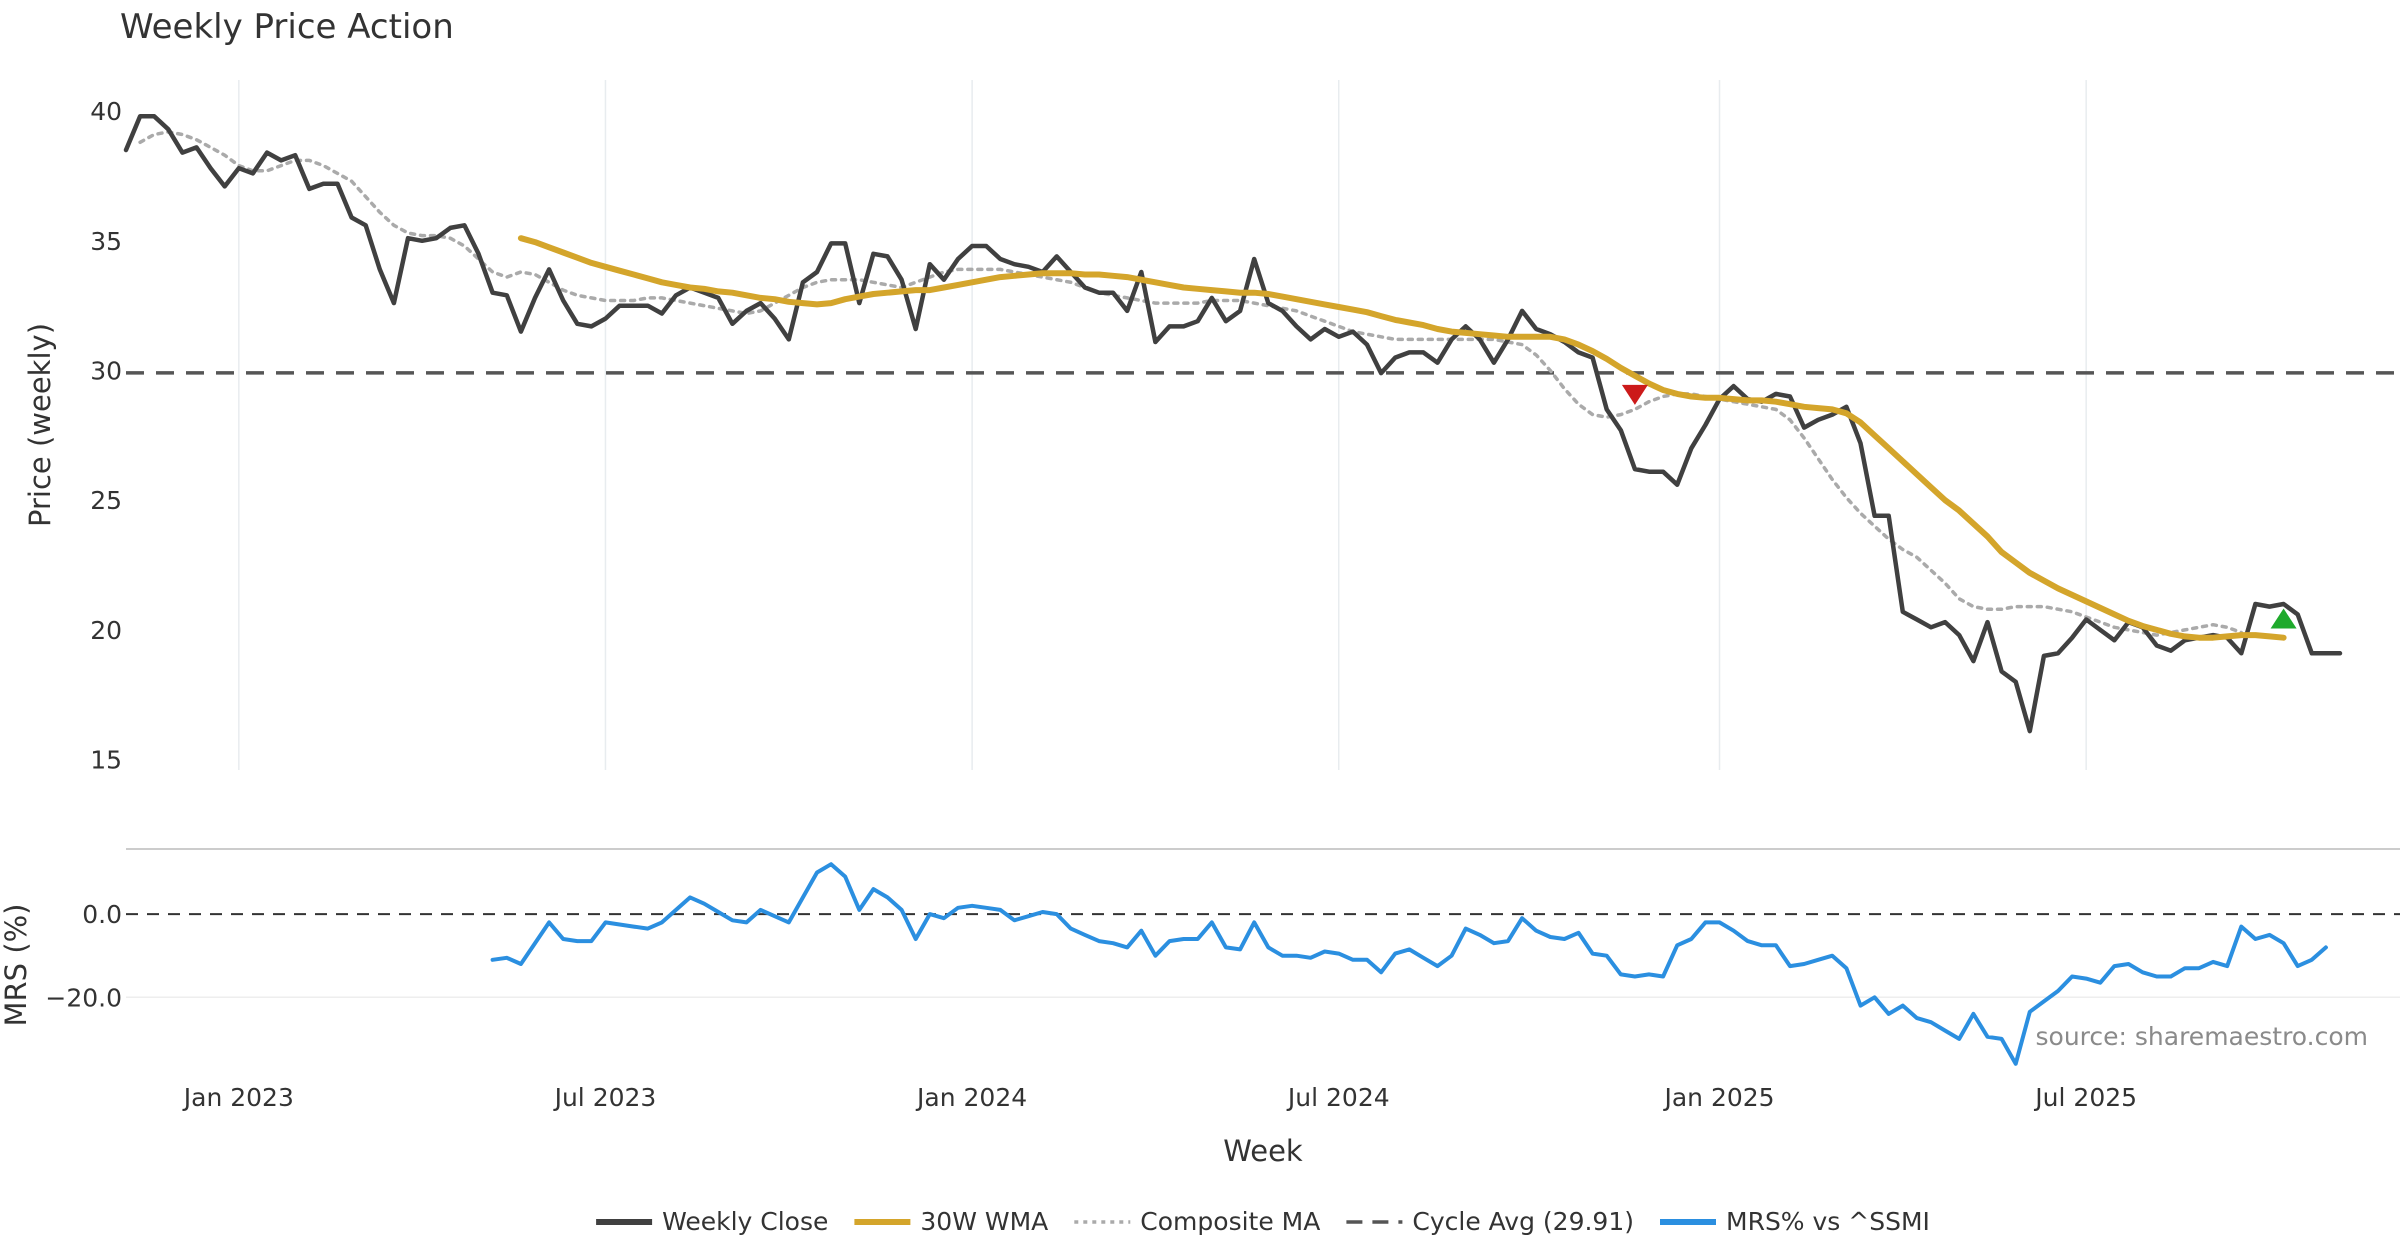 The image size is (2400, 1260). Describe the element at coordinates (83, 956) in the screenshot. I see `mrs-y-ticks: 0.0 −20.0` at that location.